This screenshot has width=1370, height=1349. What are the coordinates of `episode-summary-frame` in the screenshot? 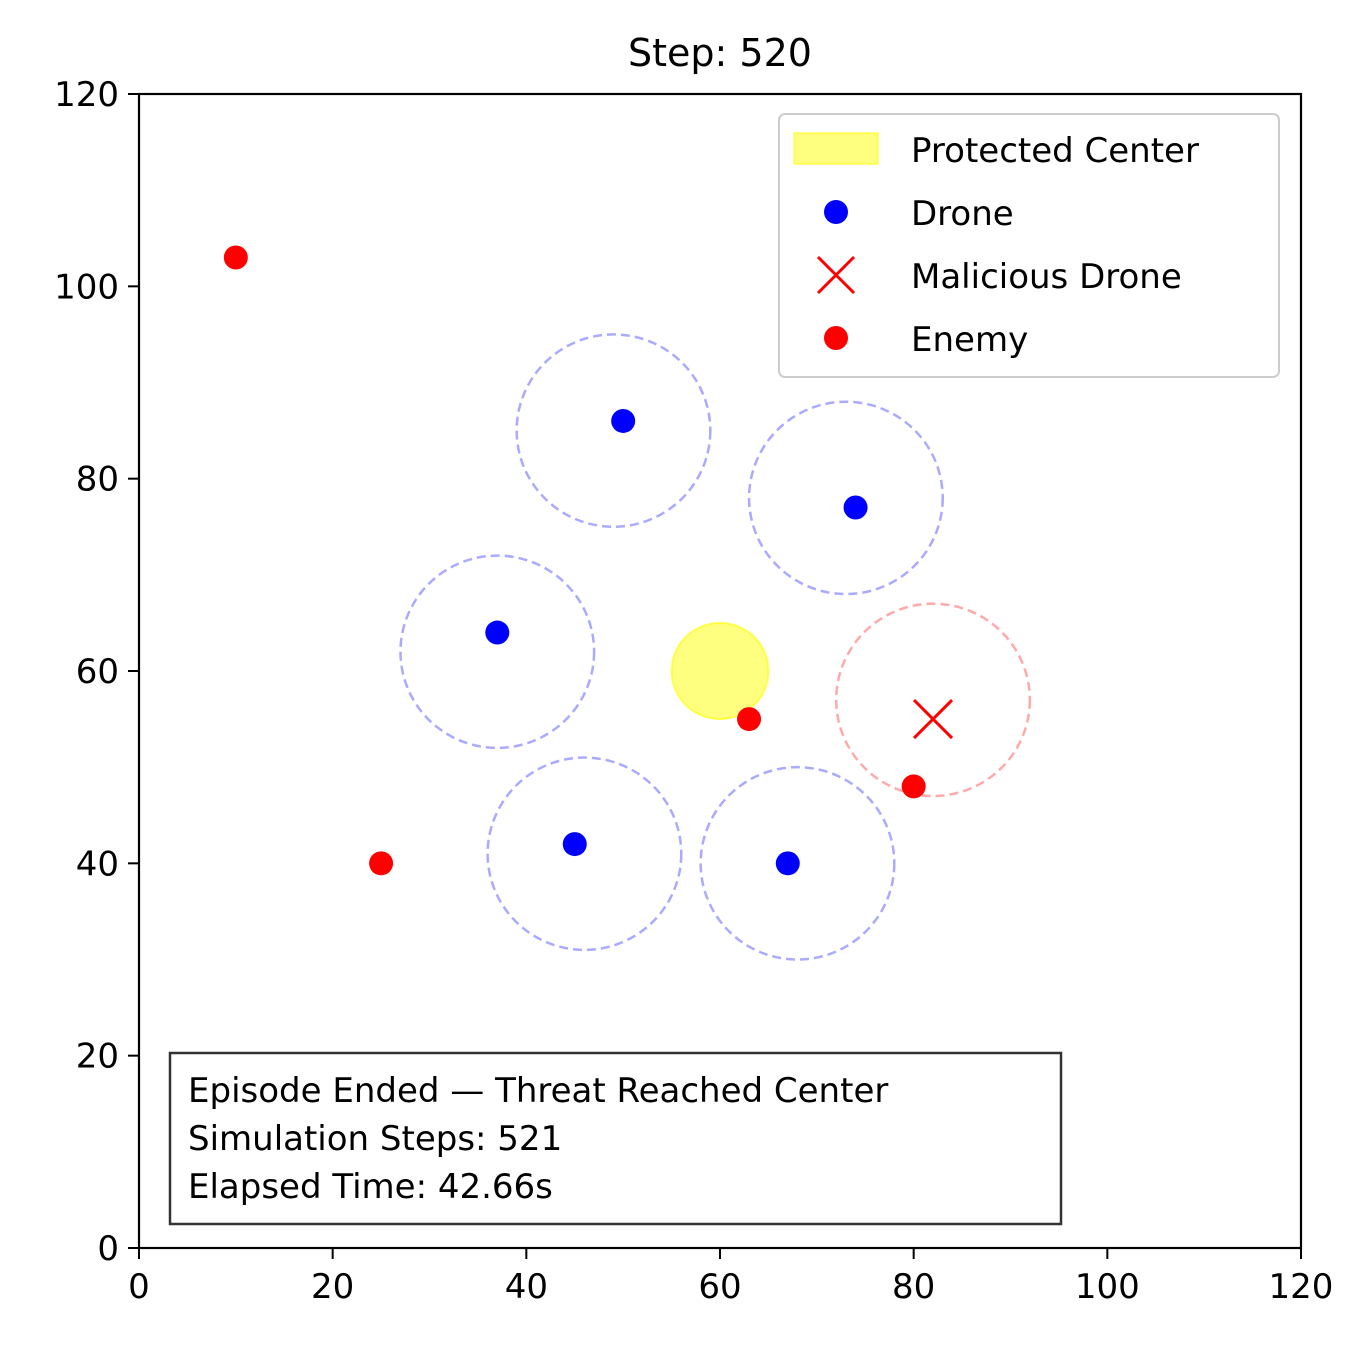 It's located at (615, 1138).